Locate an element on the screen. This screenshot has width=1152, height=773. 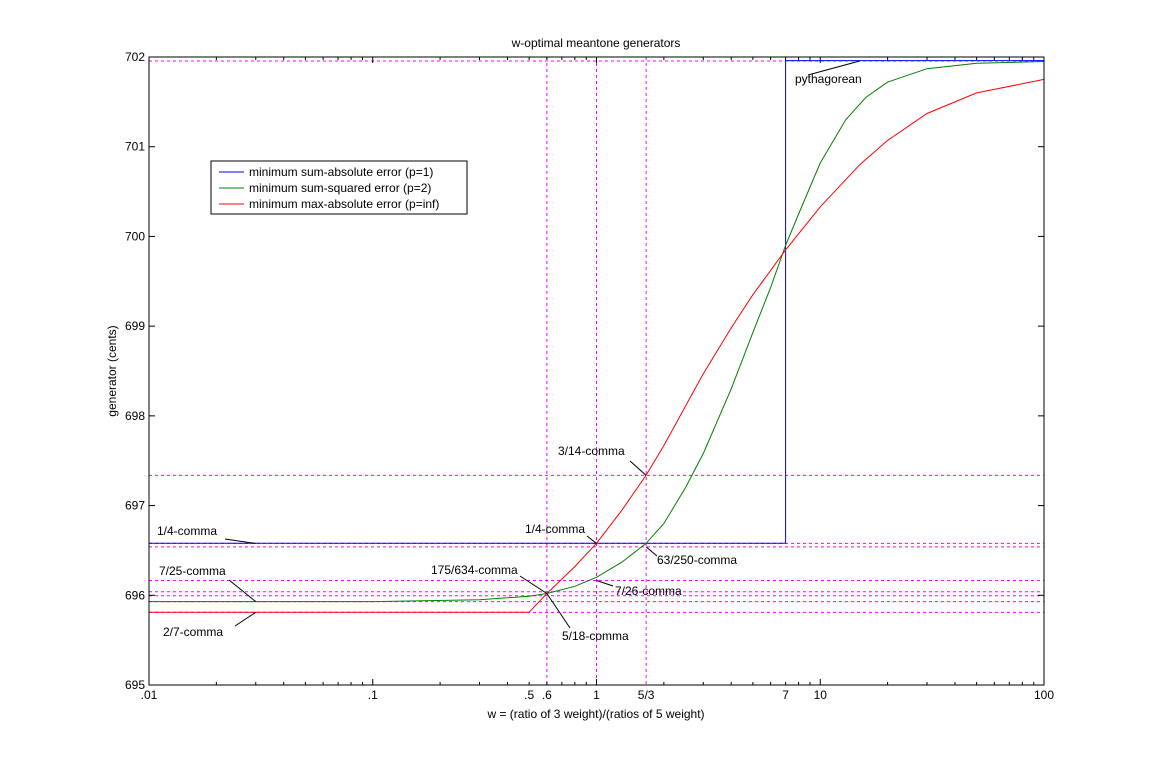
y-tick-label: 697 is located at coordinates (135, 506).